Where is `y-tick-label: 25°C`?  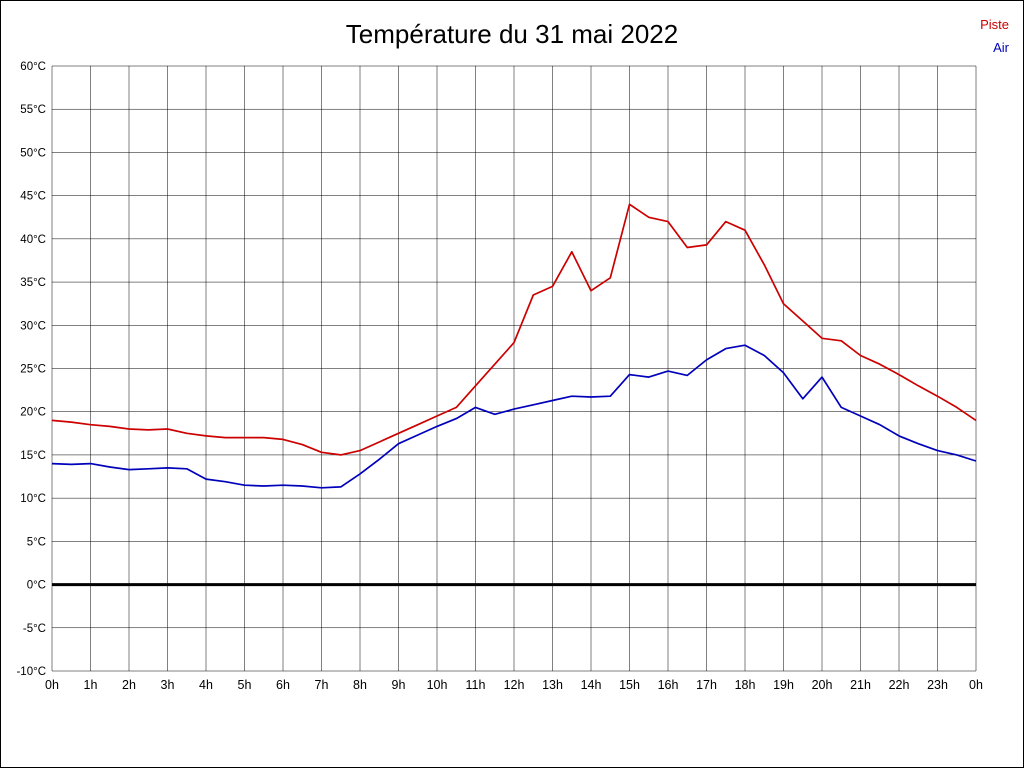 y-tick-label: 25°C is located at coordinates (33, 370).